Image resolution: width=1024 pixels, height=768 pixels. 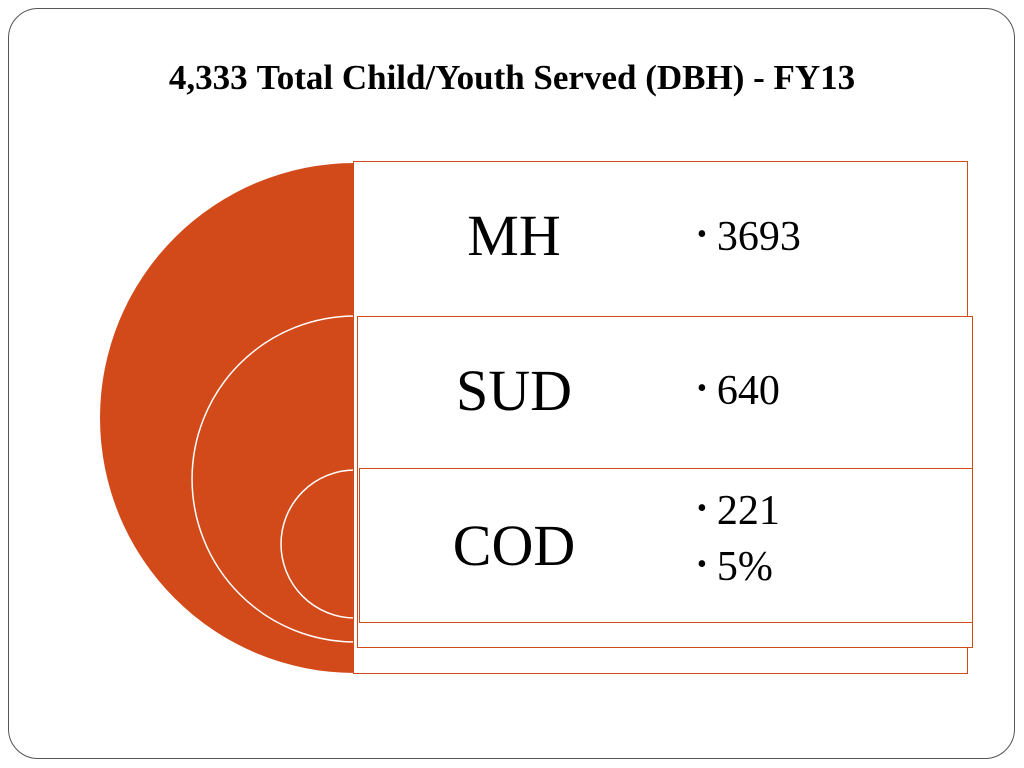 What do you see at coordinates (758, 237) in the screenshot?
I see `bullet-text: 3693` at bounding box center [758, 237].